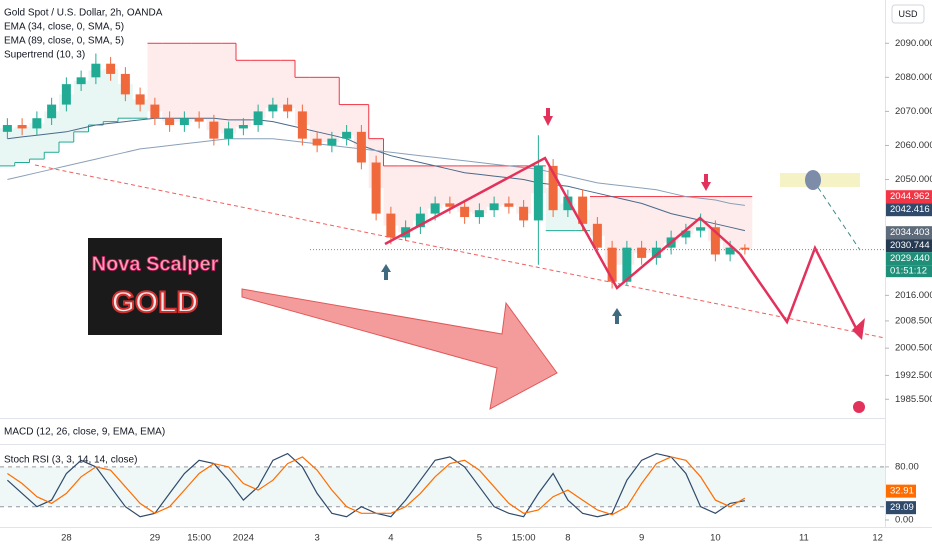 The image size is (932, 550). What do you see at coordinates (641, 538) in the screenshot?
I see `x-tick-label: 9` at bounding box center [641, 538].